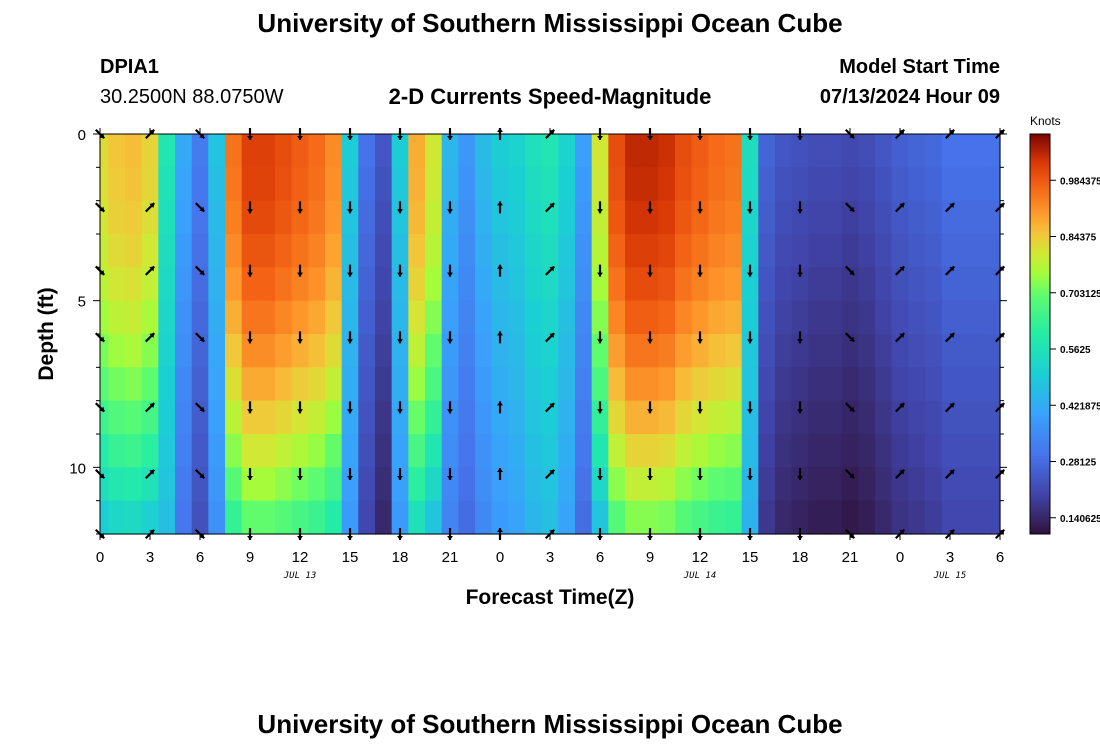 The height and width of the screenshot is (750, 1100). Describe the element at coordinates (550, 96) in the screenshot. I see `chart-subtitle: 2-D Currents Speed-Magnitude` at that location.